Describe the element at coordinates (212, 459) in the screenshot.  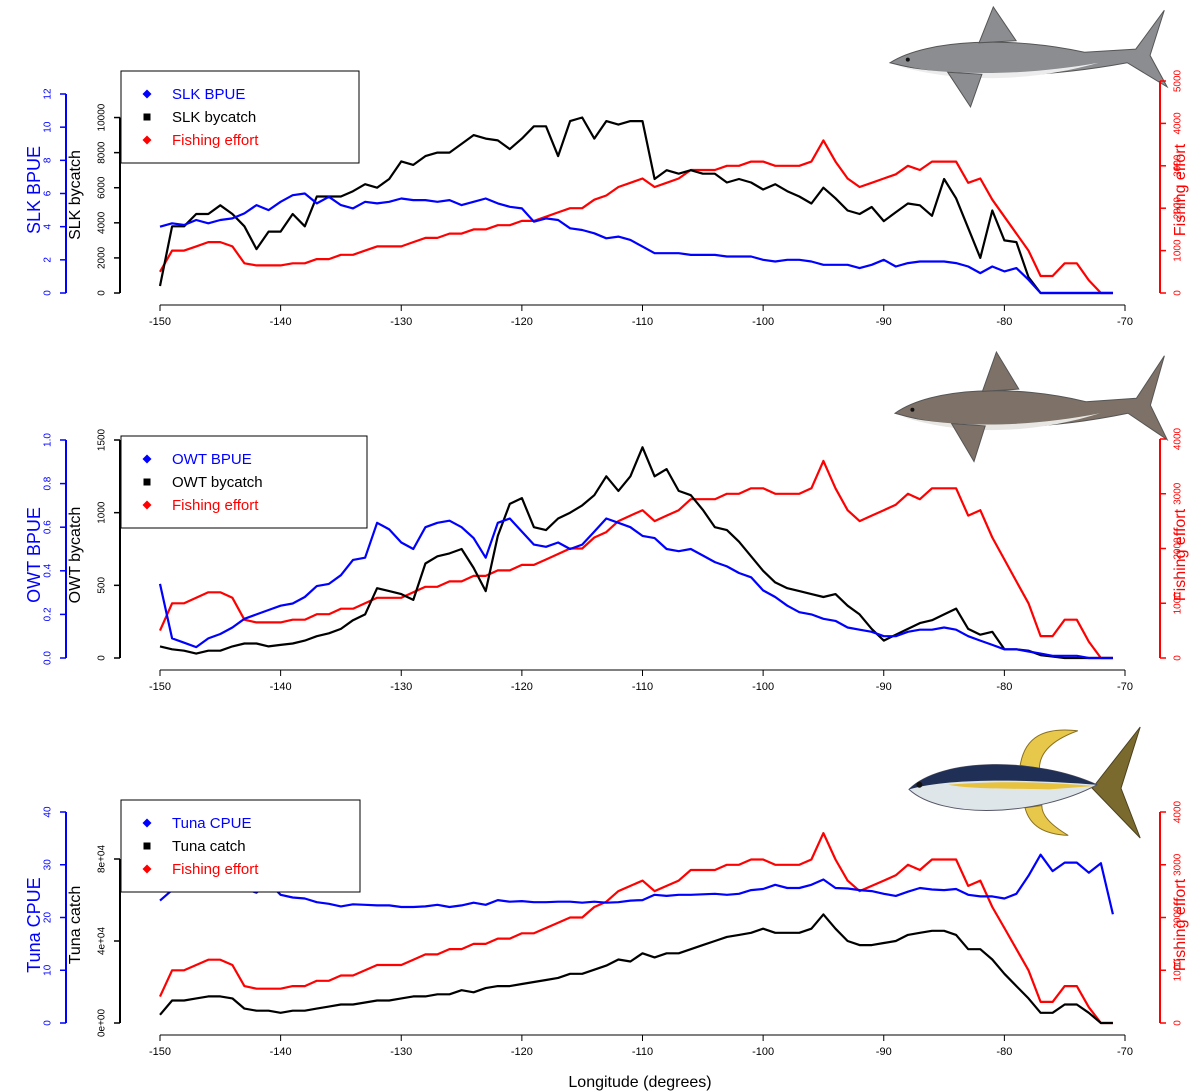
I see `legend-label: OWT BPUE` at that location.